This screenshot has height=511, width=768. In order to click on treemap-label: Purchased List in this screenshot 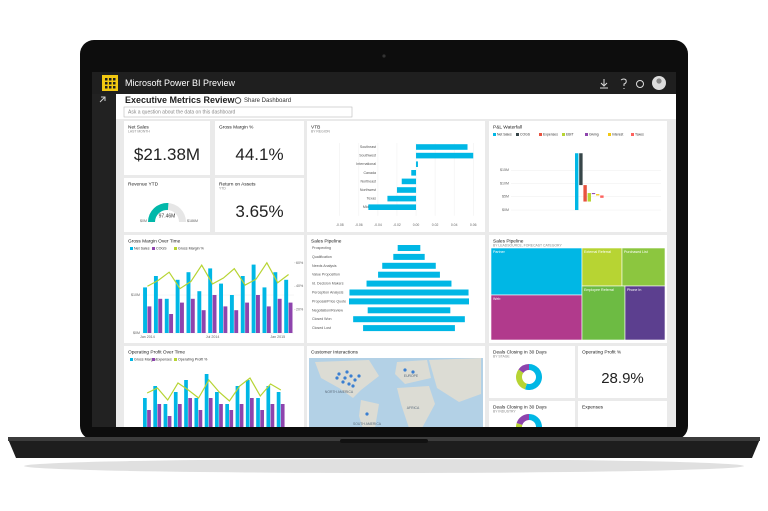, I will do `click(636, 252)`.